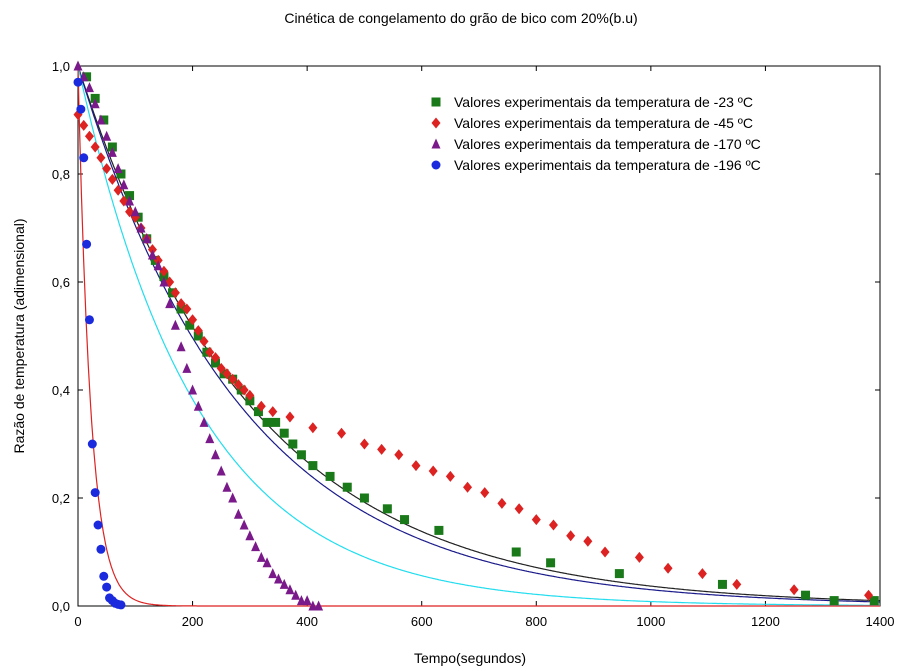 This screenshot has width=899, height=671. Describe the element at coordinates (61, 498) in the screenshot. I see `y-tick-label: 0,2` at that location.